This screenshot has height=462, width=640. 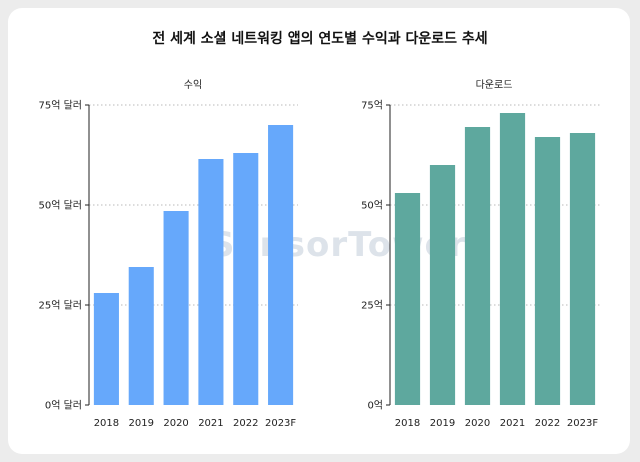 I want to click on revenue-subtitle: 수익, so click(x=193, y=85).